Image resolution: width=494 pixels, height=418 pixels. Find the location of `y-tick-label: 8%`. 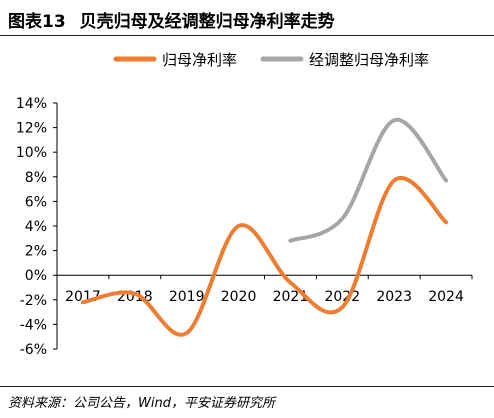

y-tick-label: 8% is located at coordinates (36, 178).